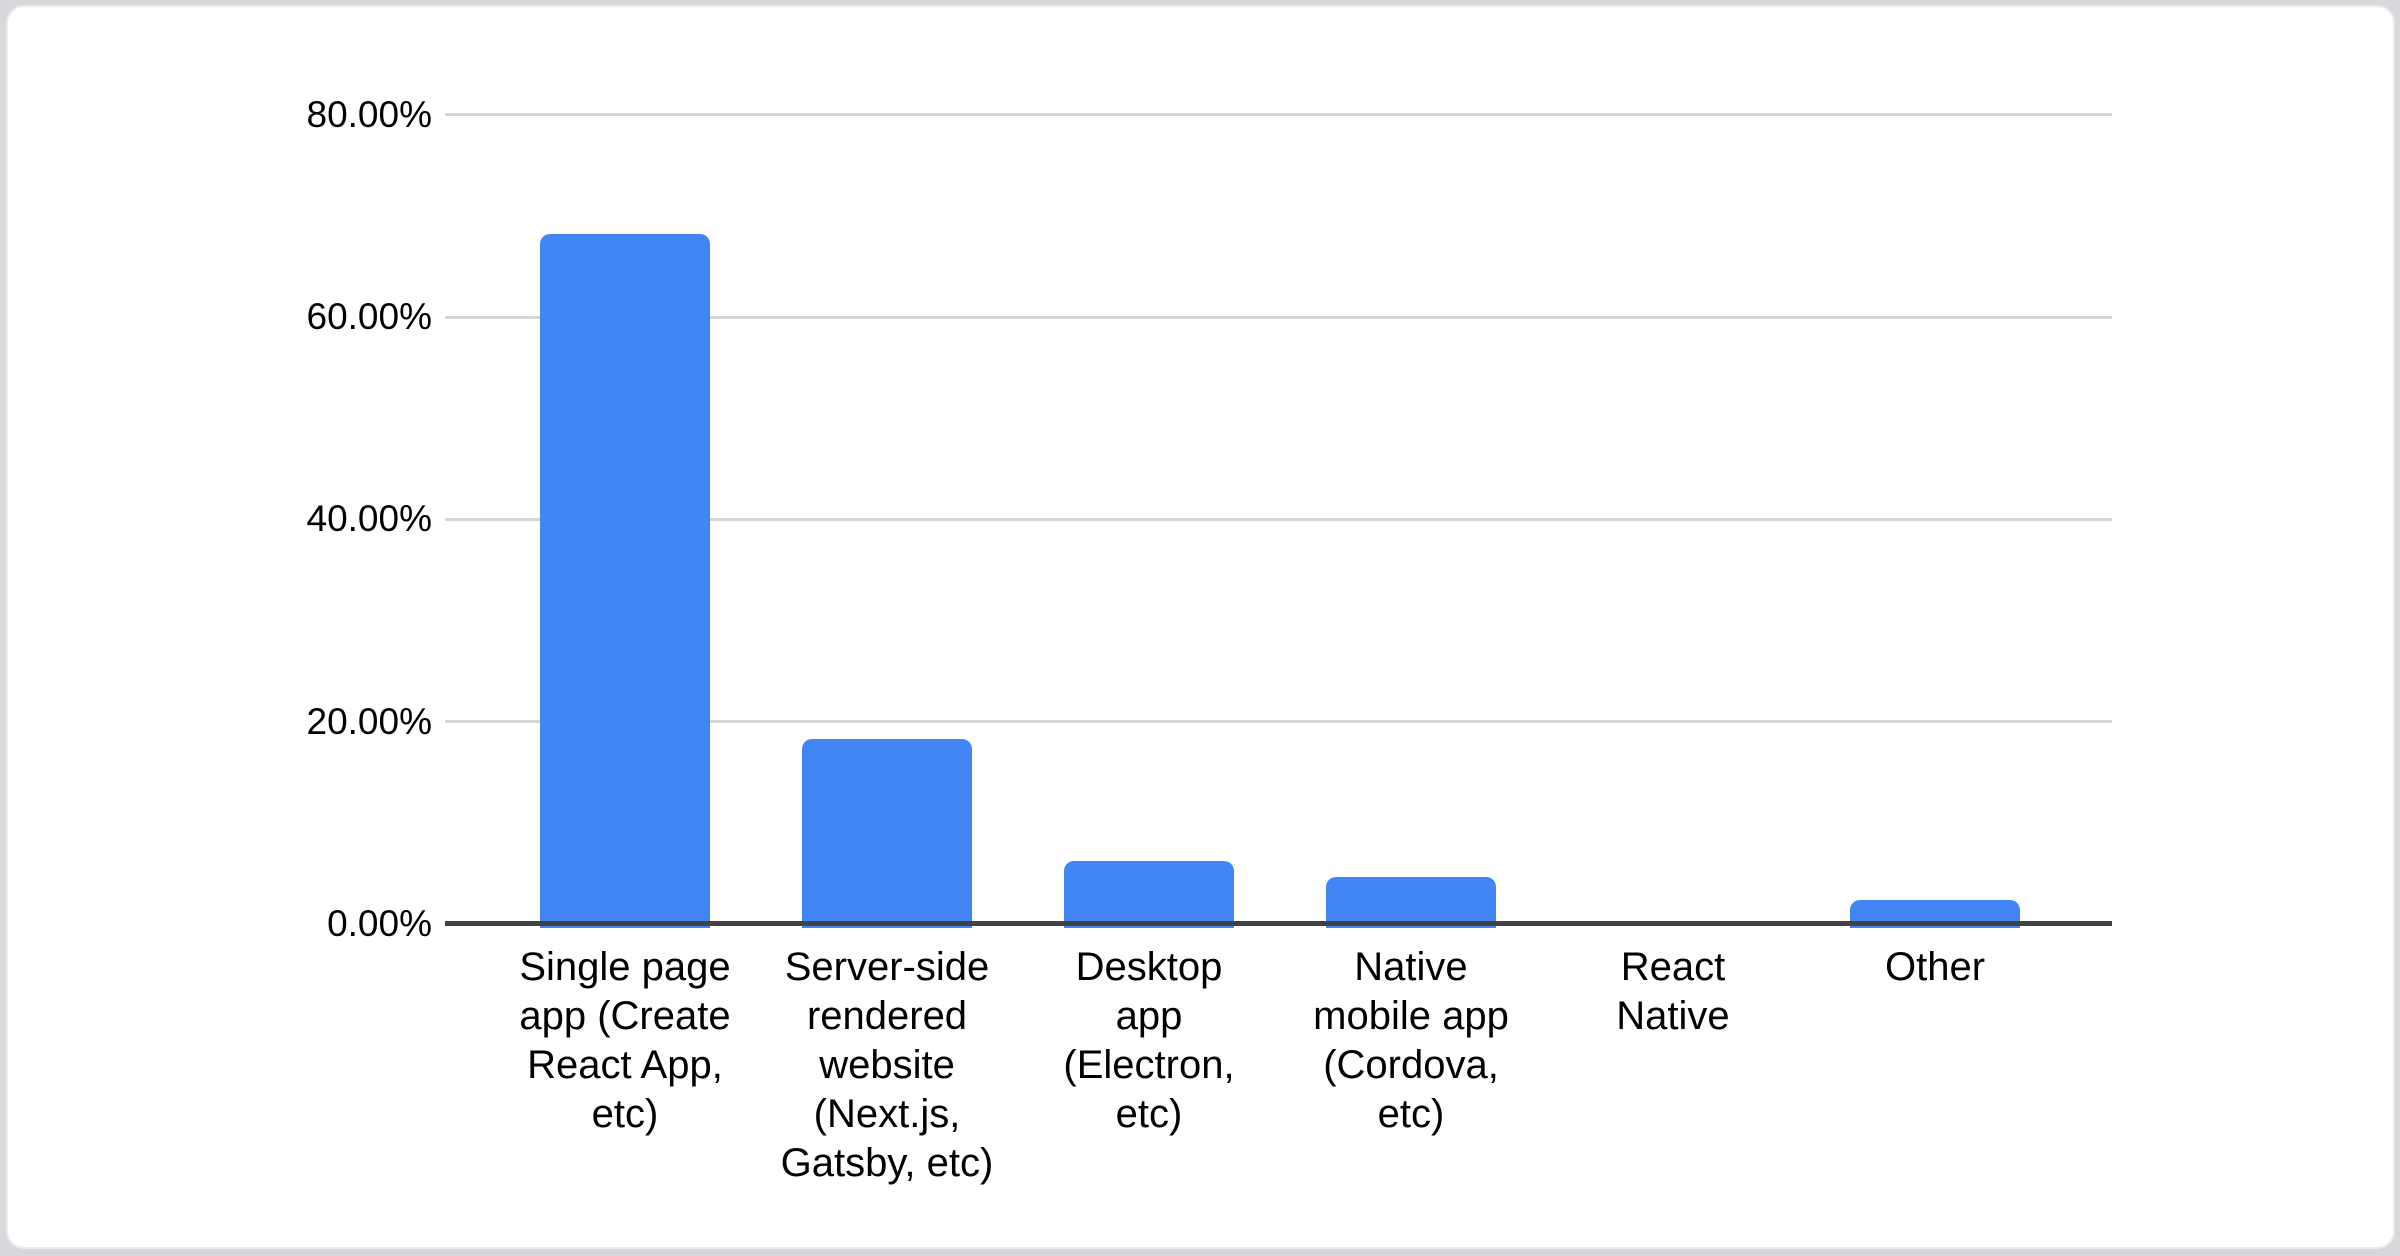 The width and height of the screenshot is (2400, 1256). I want to click on x-axis-category-label-line: React App,, so click(625, 1065).